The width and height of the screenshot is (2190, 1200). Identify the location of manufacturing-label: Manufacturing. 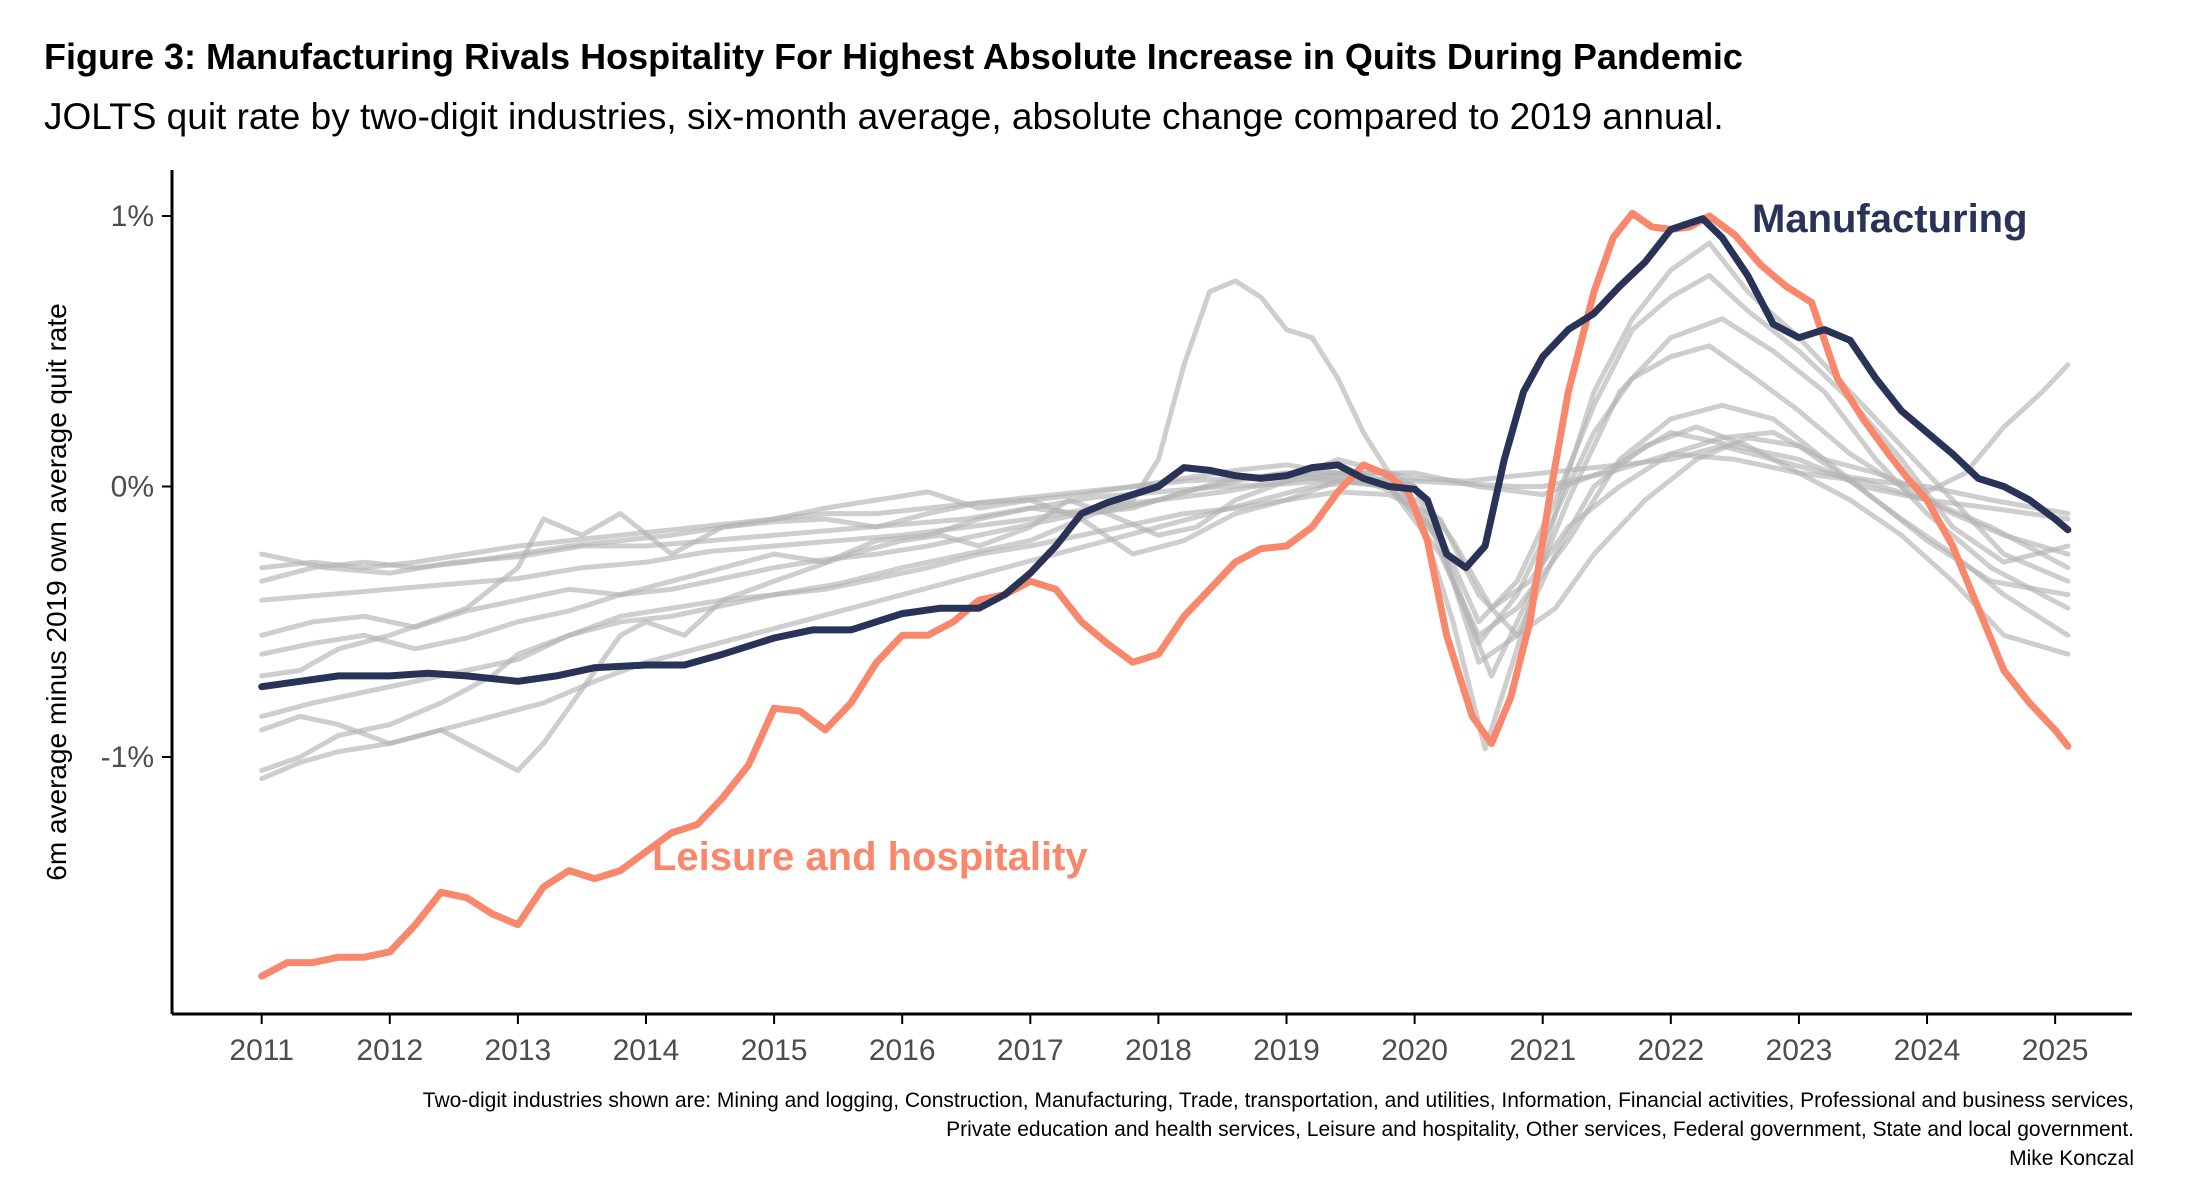
(1890, 219).